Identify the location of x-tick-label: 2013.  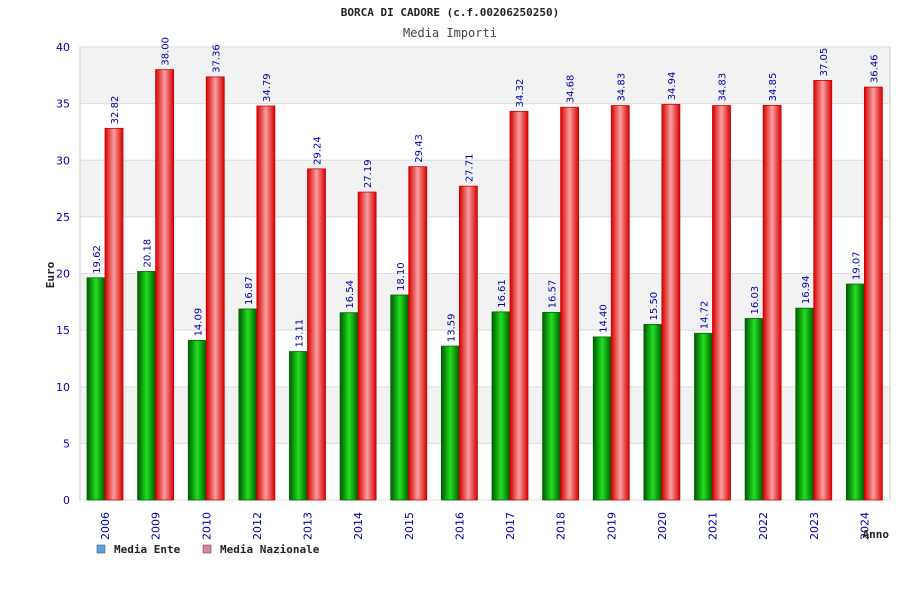
(308, 526).